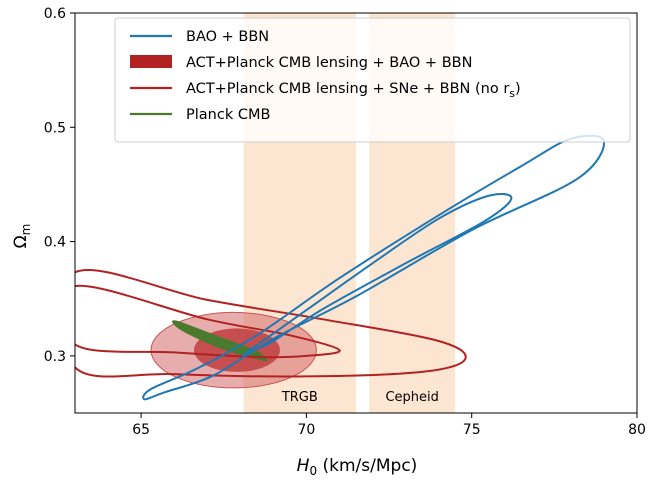 Image resolution: width=649 pixels, height=481 pixels. I want to click on x-axis-title-sub: 0, so click(313, 471).